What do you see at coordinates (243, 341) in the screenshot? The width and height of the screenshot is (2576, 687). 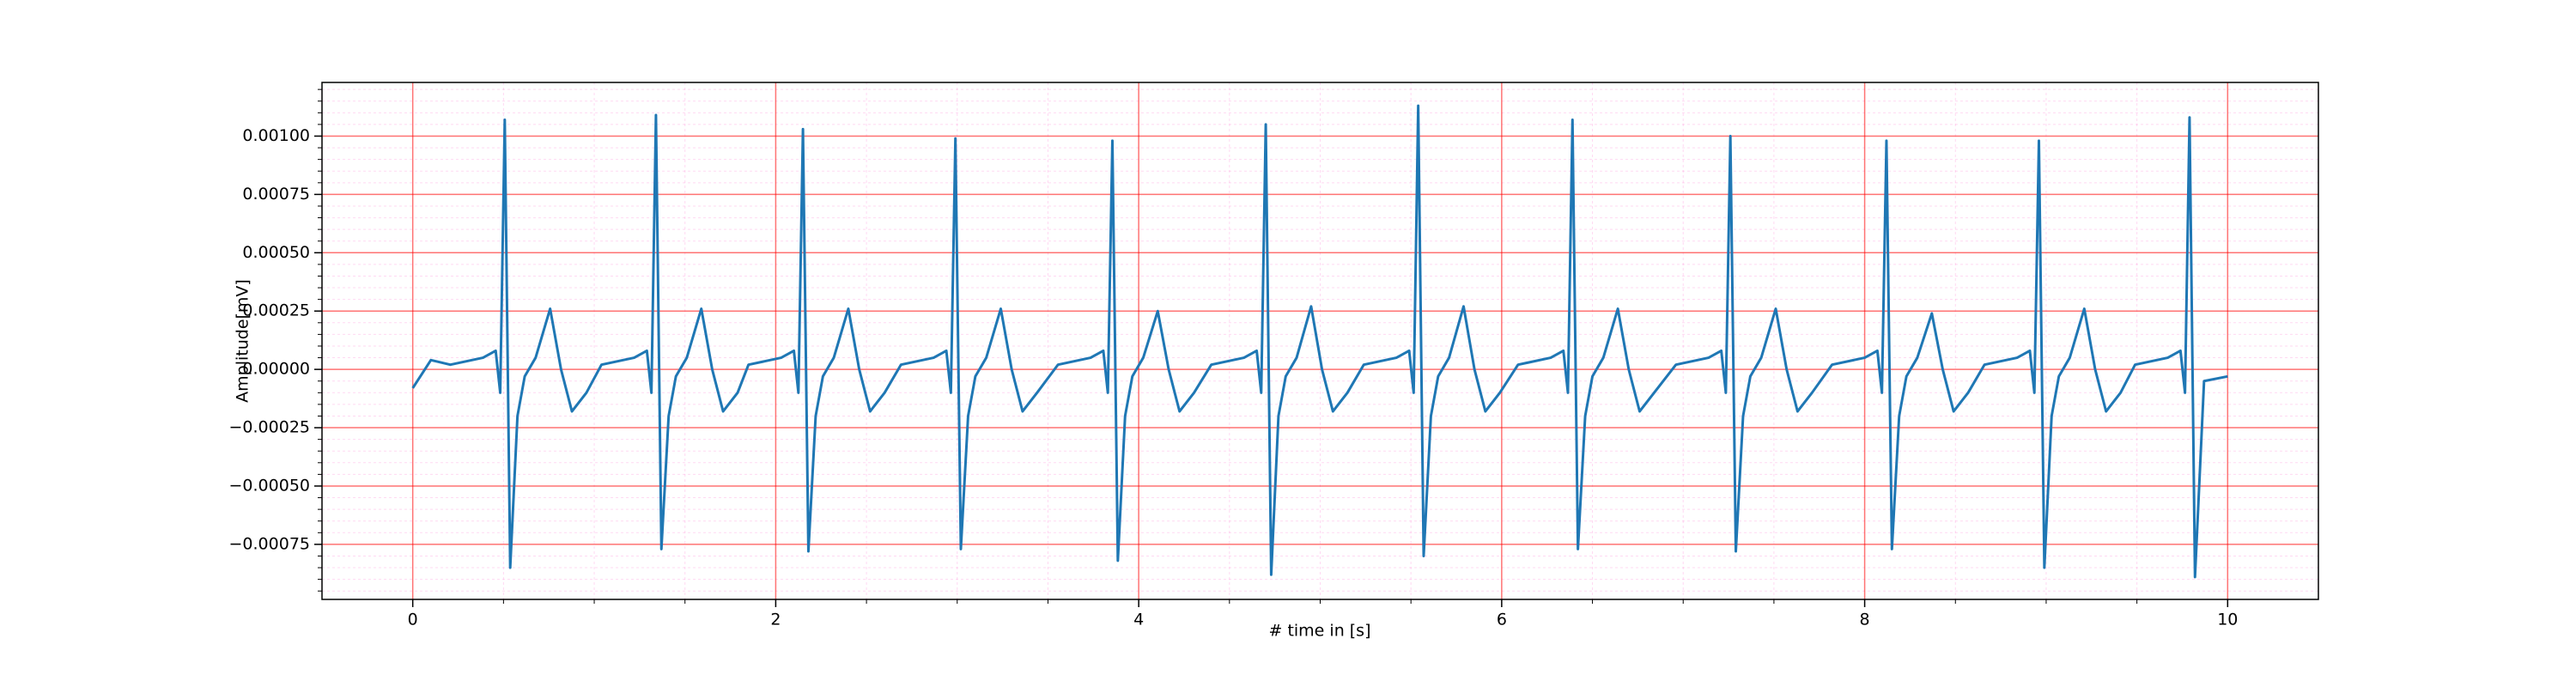 I see `y-axis-label: Amplitude[mV]` at bounding box center [243, 341].